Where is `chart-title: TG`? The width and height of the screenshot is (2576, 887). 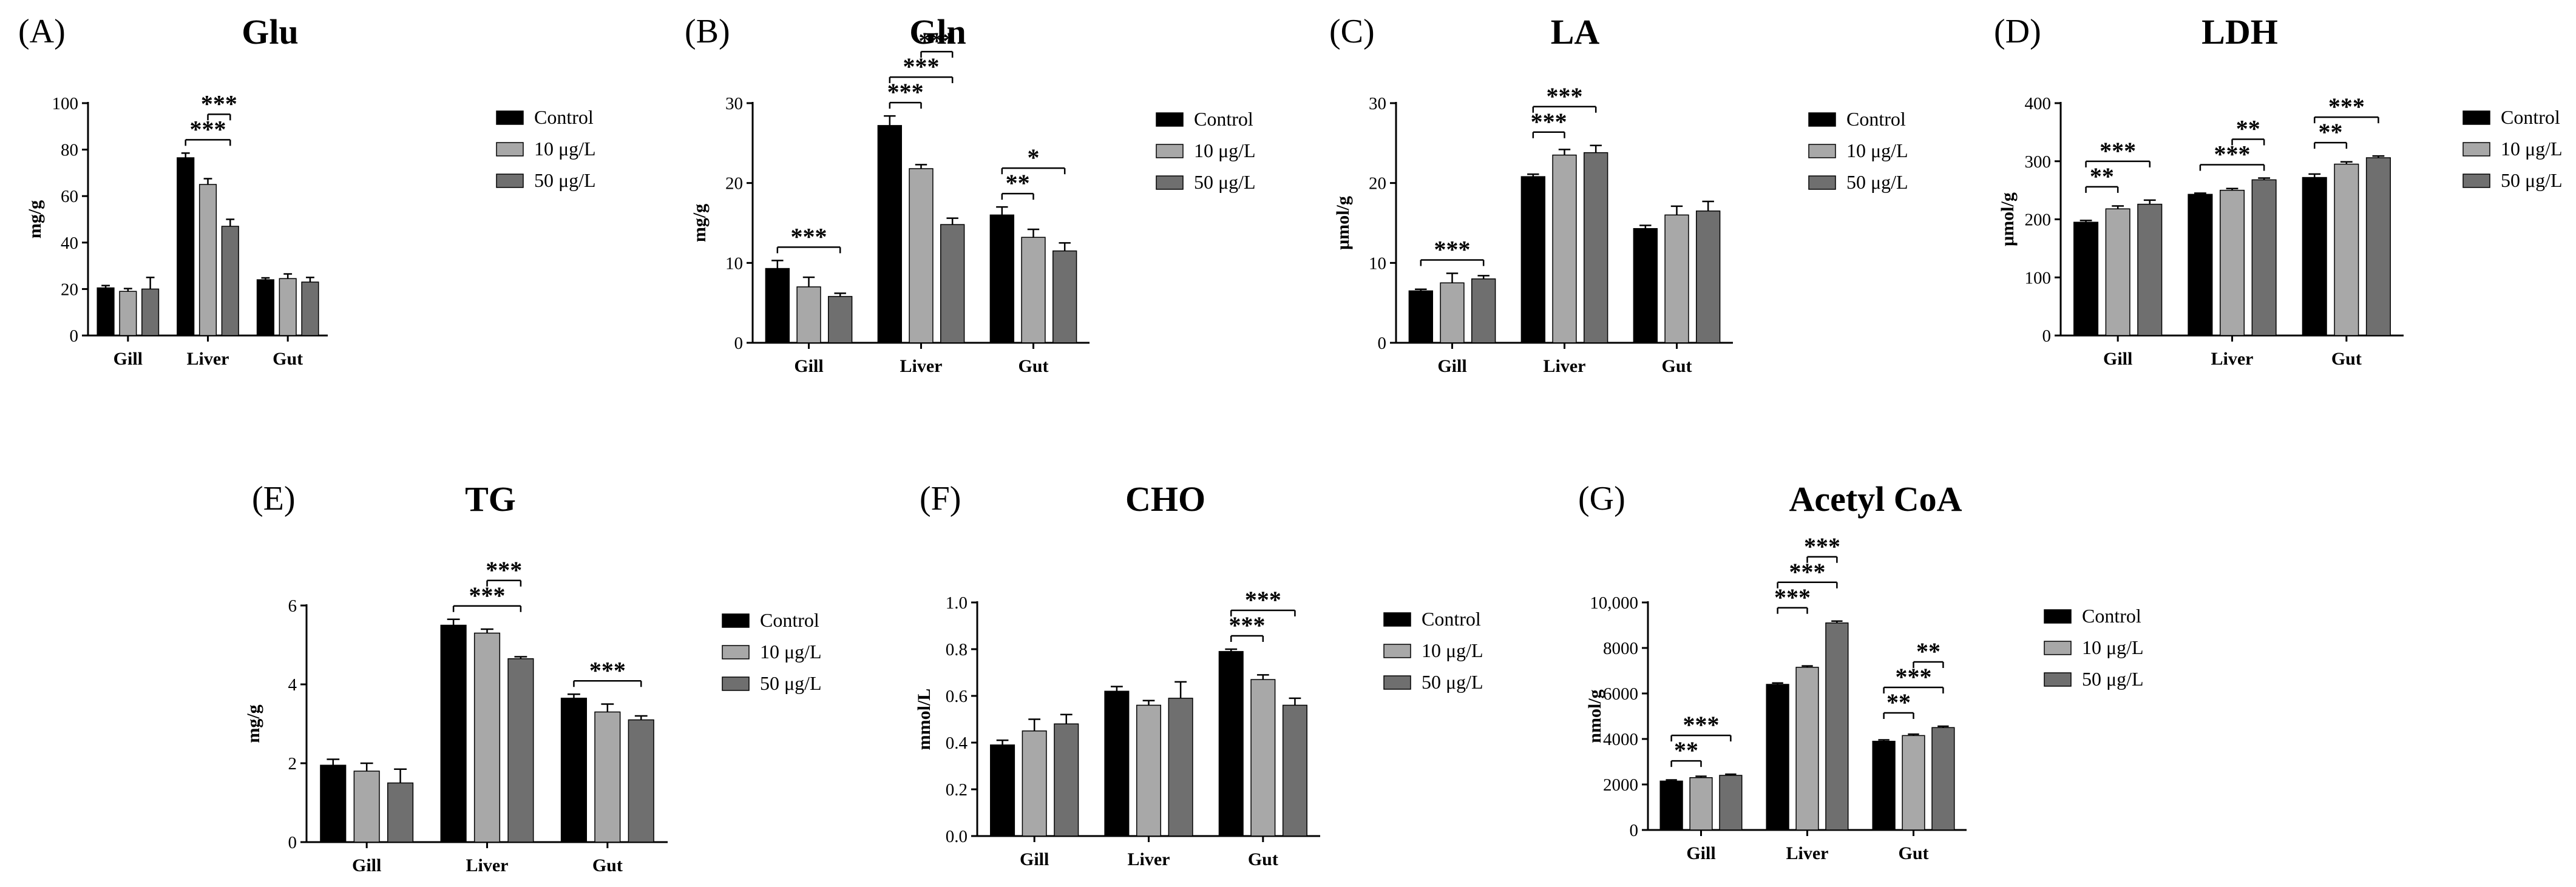 chart-title: TG is located at coordinates (490, 499).